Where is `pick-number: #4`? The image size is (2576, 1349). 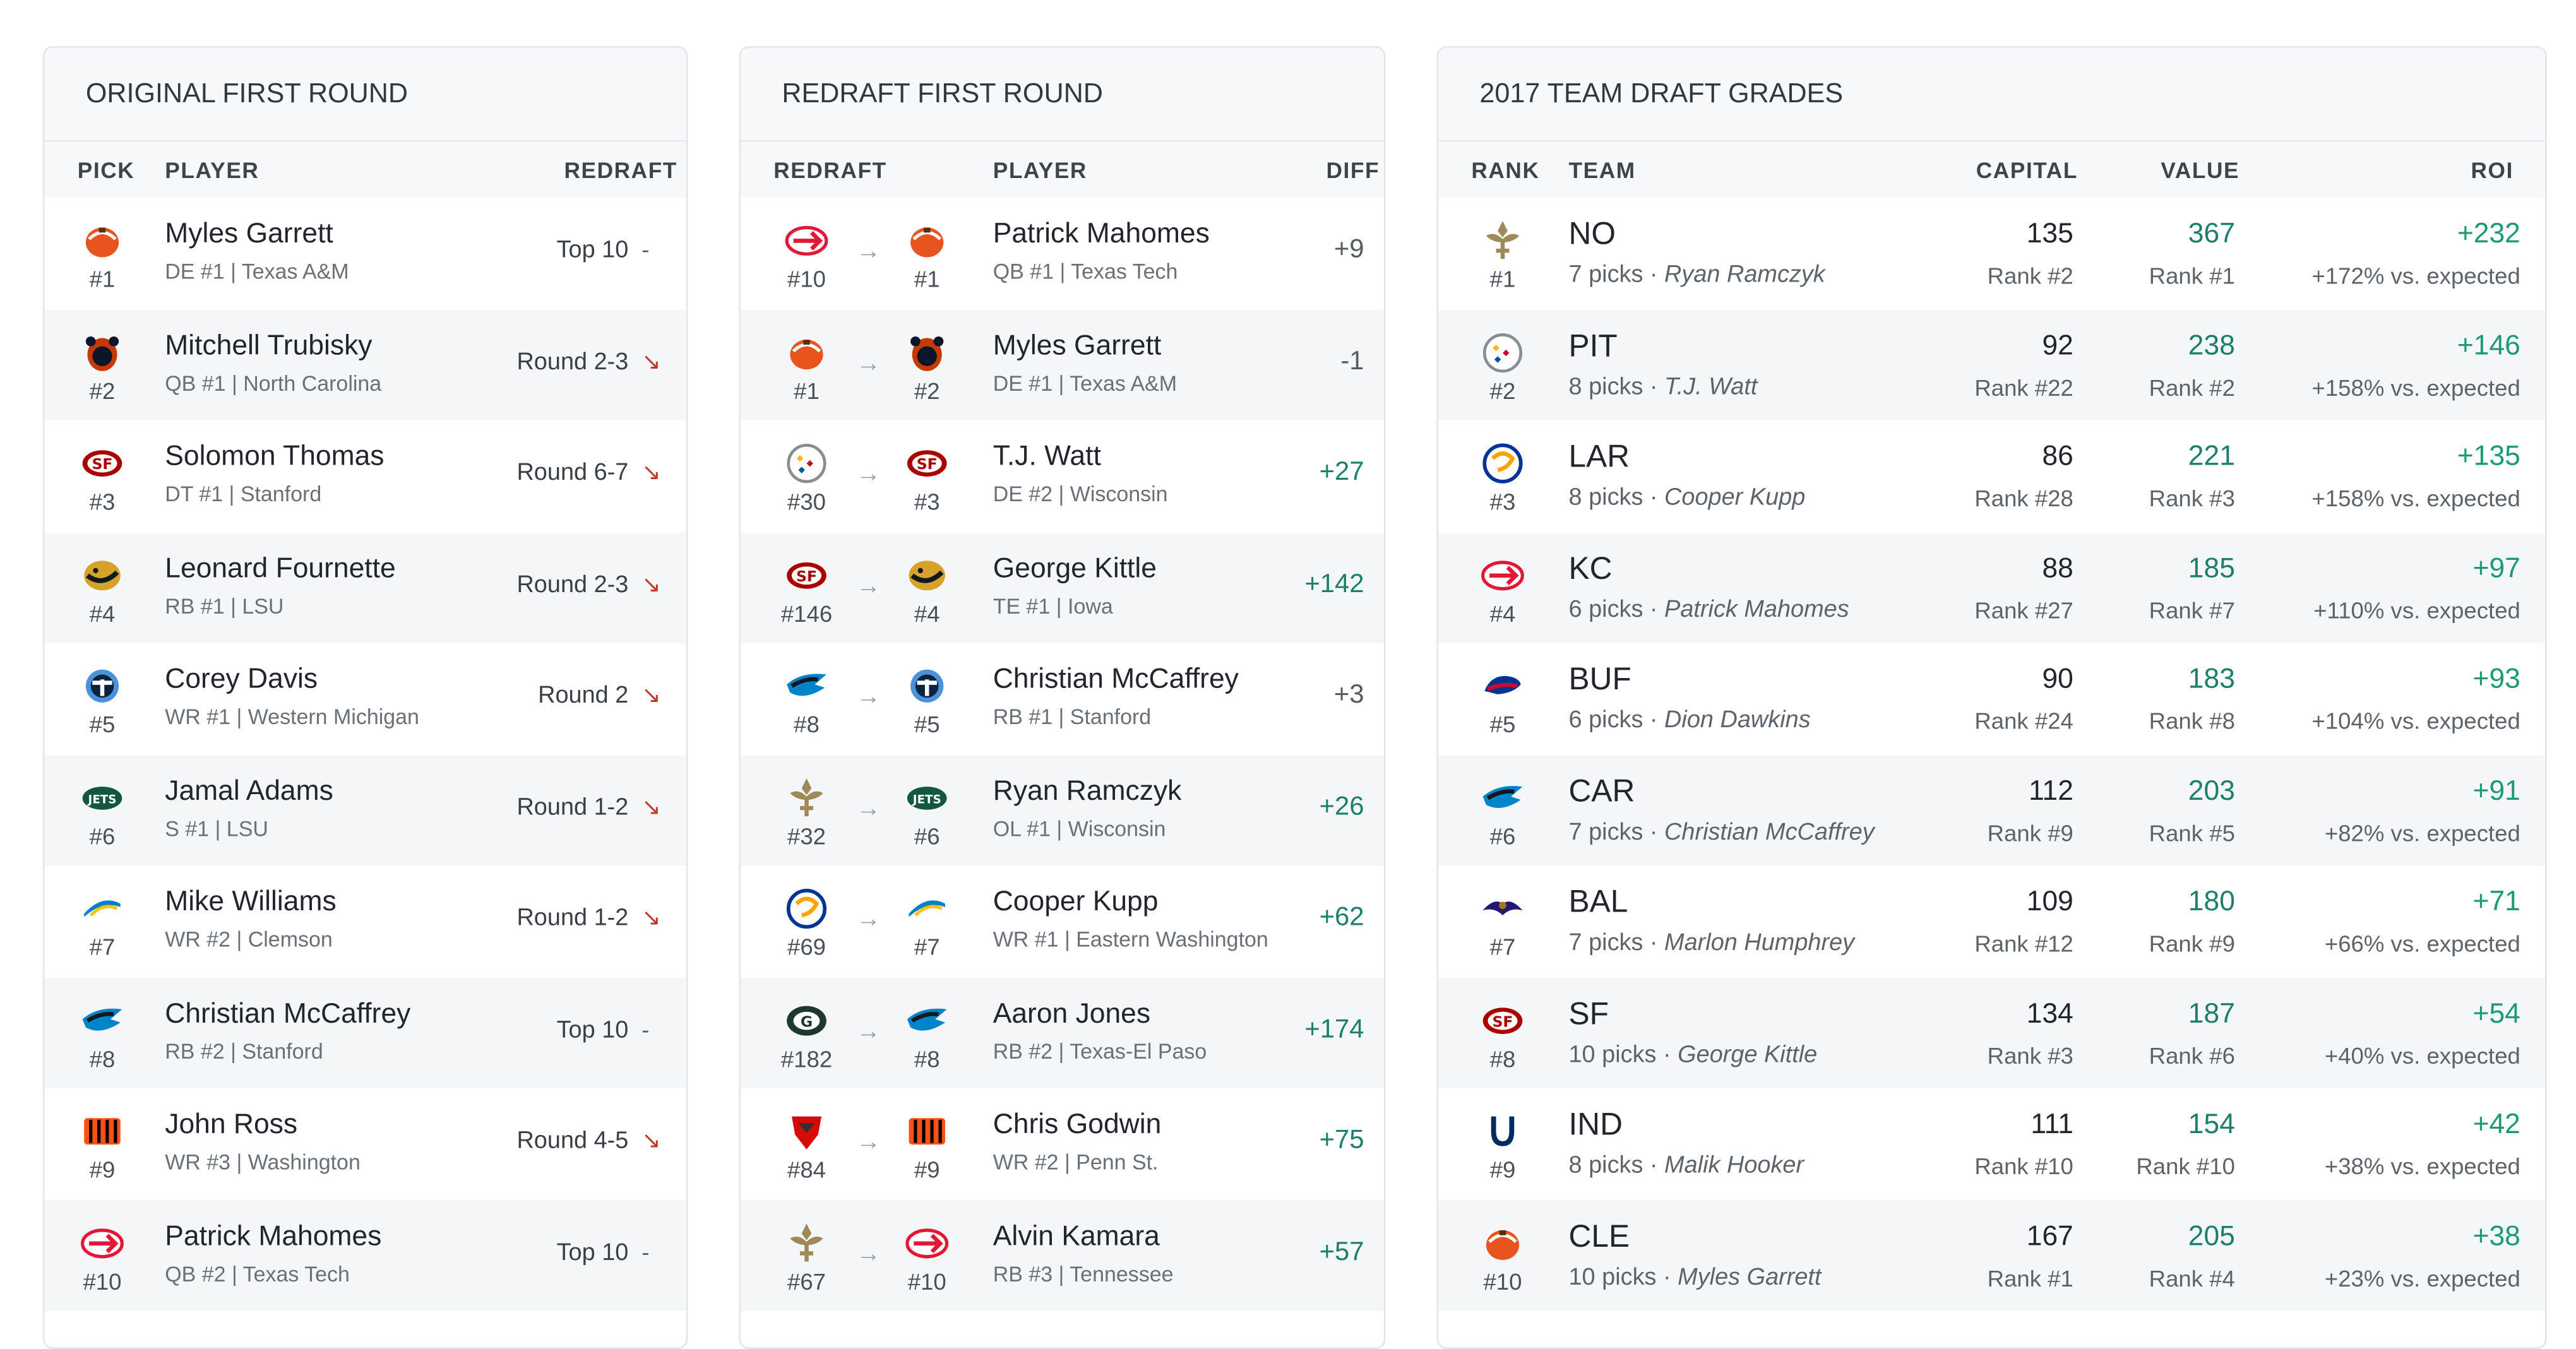
pick-number: #4 is located at coordinates (102, 612).